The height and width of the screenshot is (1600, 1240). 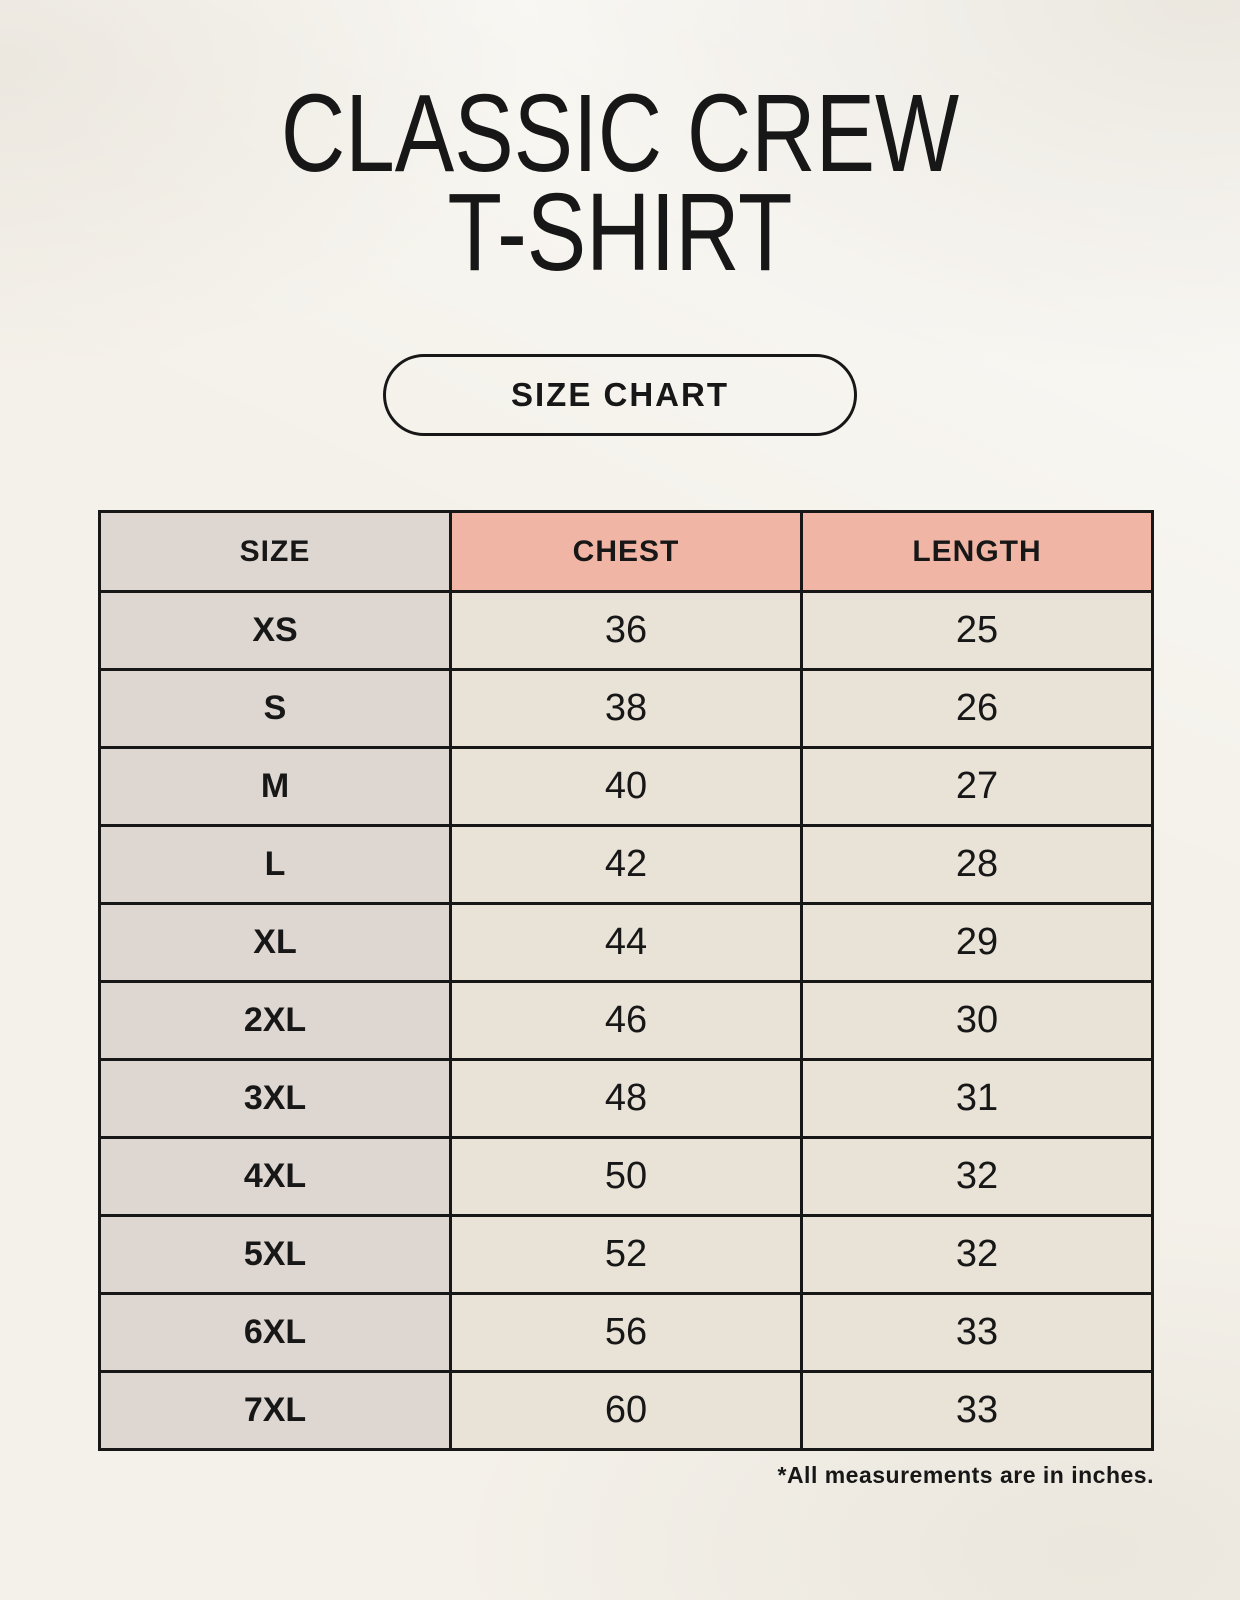 I want to click on length-cell: 31, so click(x=977, y=1098).